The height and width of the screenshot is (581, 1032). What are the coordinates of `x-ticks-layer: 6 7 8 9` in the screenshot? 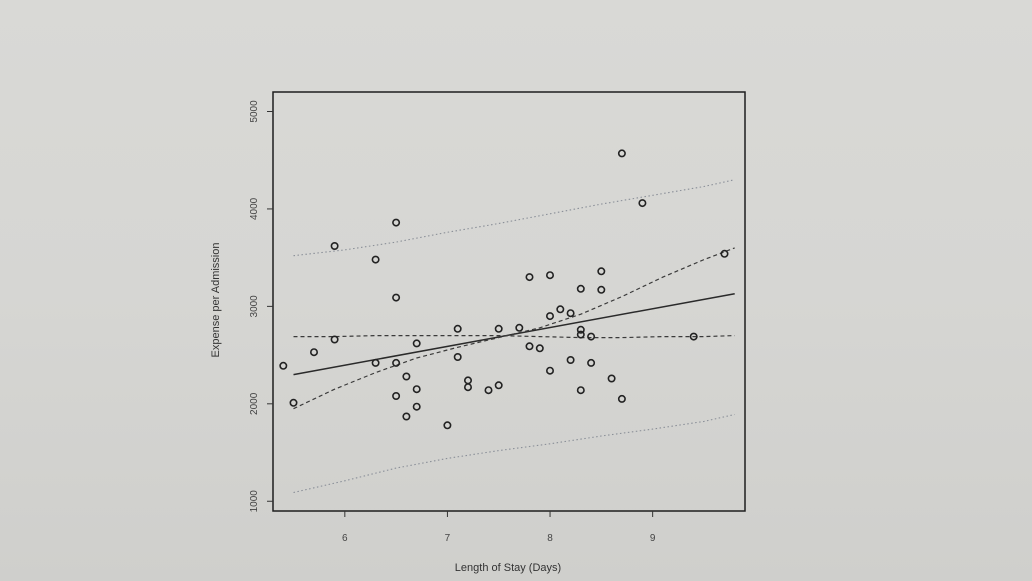 It's located at (499, 527).